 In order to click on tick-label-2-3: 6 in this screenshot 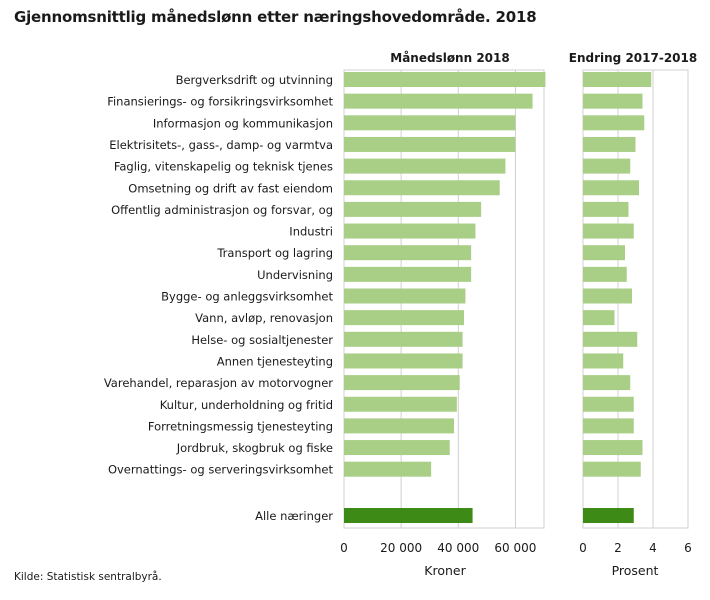, I will do `click(688, 548)`.